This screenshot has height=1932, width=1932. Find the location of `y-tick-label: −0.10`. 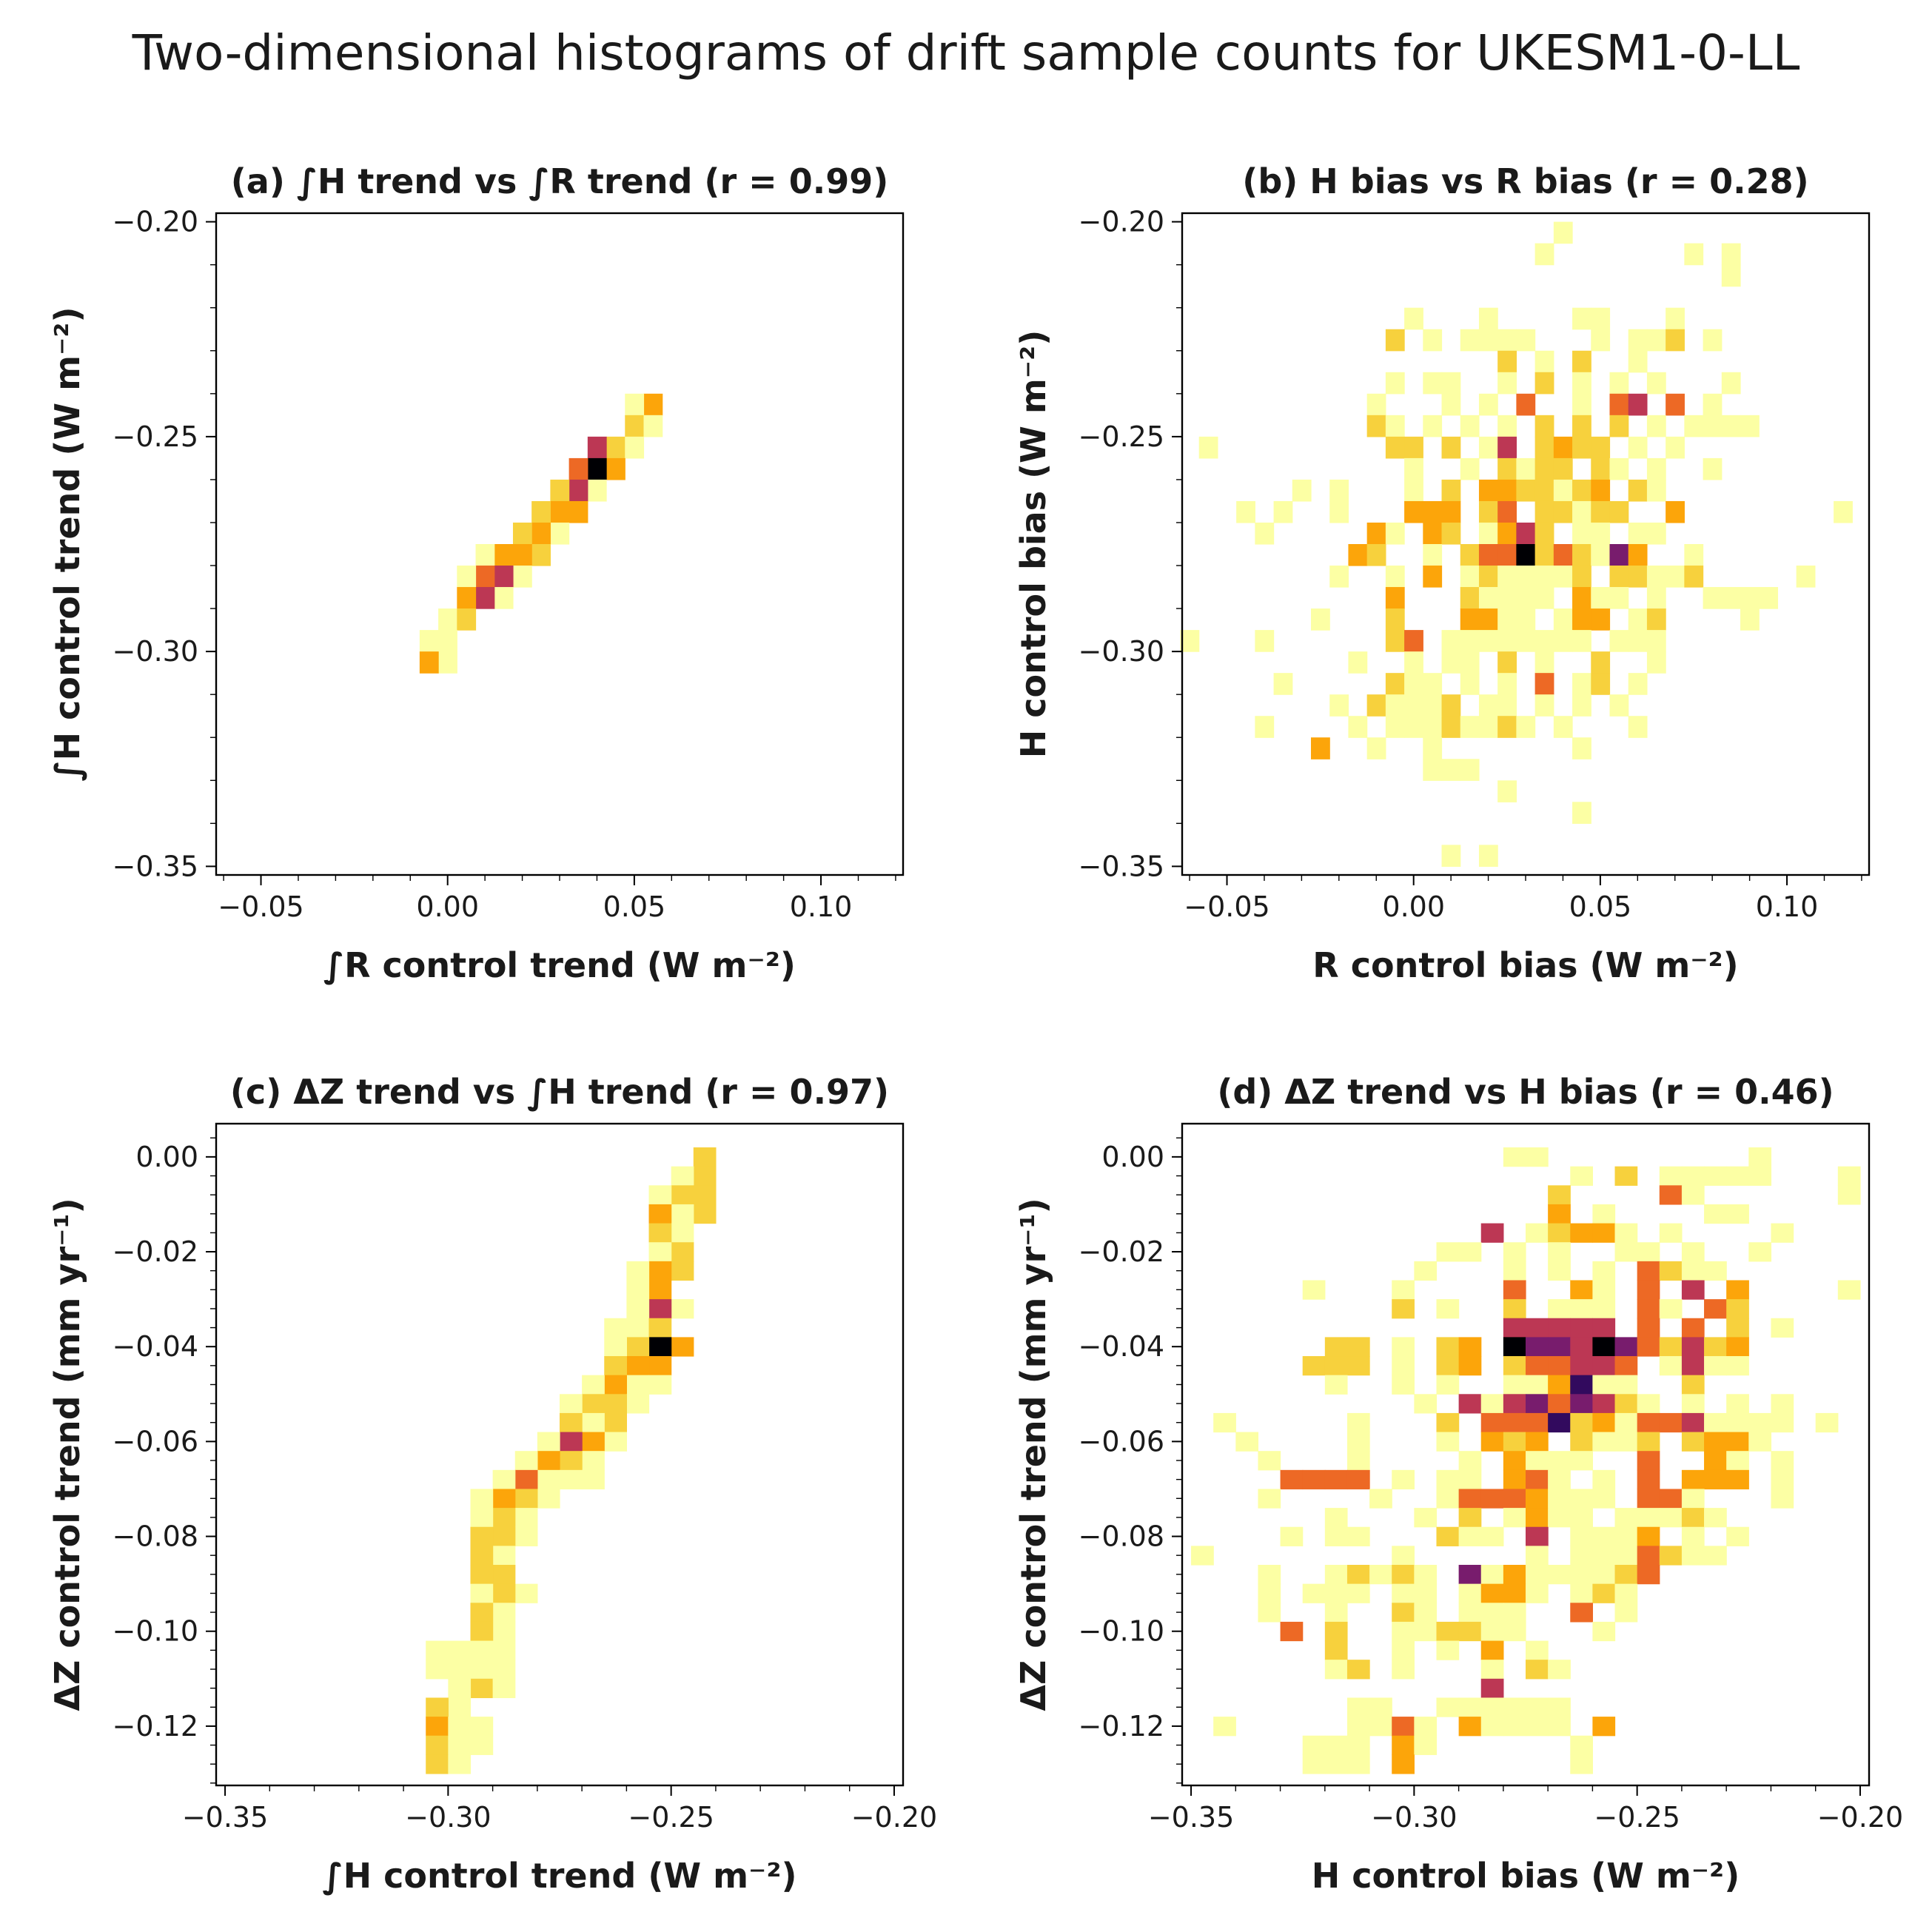

y-tick-label: −0.10 is located at coordinates (1121, 1631).